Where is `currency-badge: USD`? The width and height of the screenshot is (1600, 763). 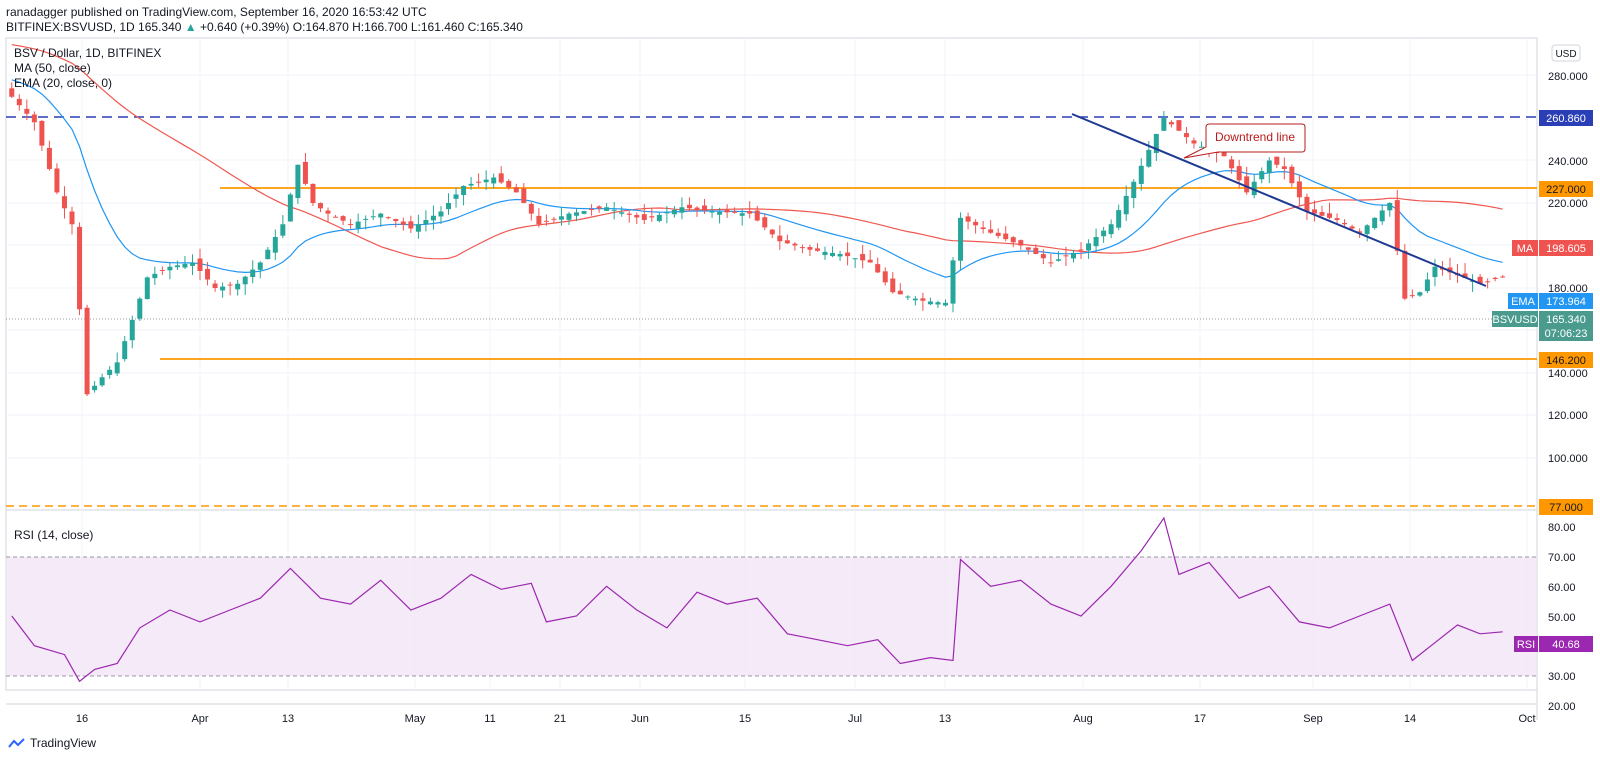 currency-badge: USD is located at coordinates (1566, 53).